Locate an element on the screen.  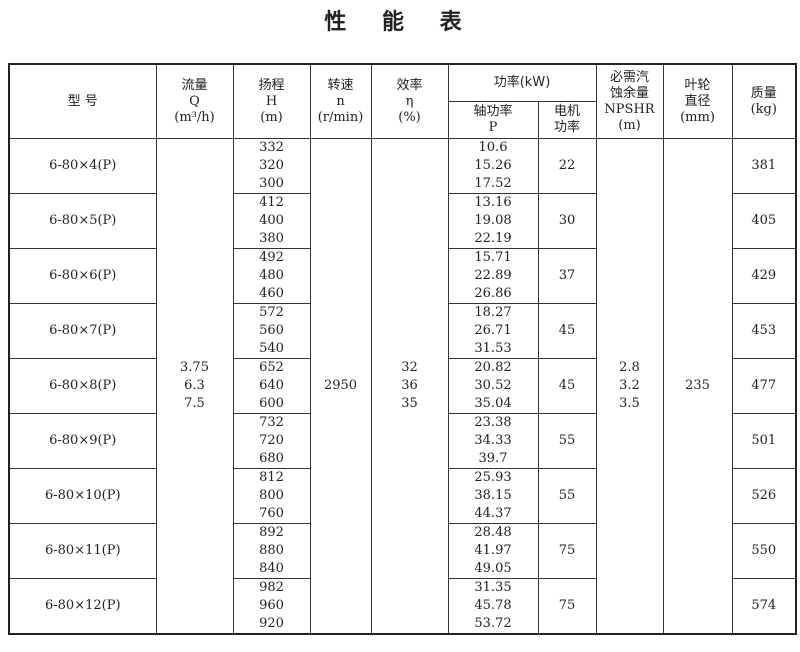
model-cell: 6-80×5(P) is located at coordinates (82, 221).